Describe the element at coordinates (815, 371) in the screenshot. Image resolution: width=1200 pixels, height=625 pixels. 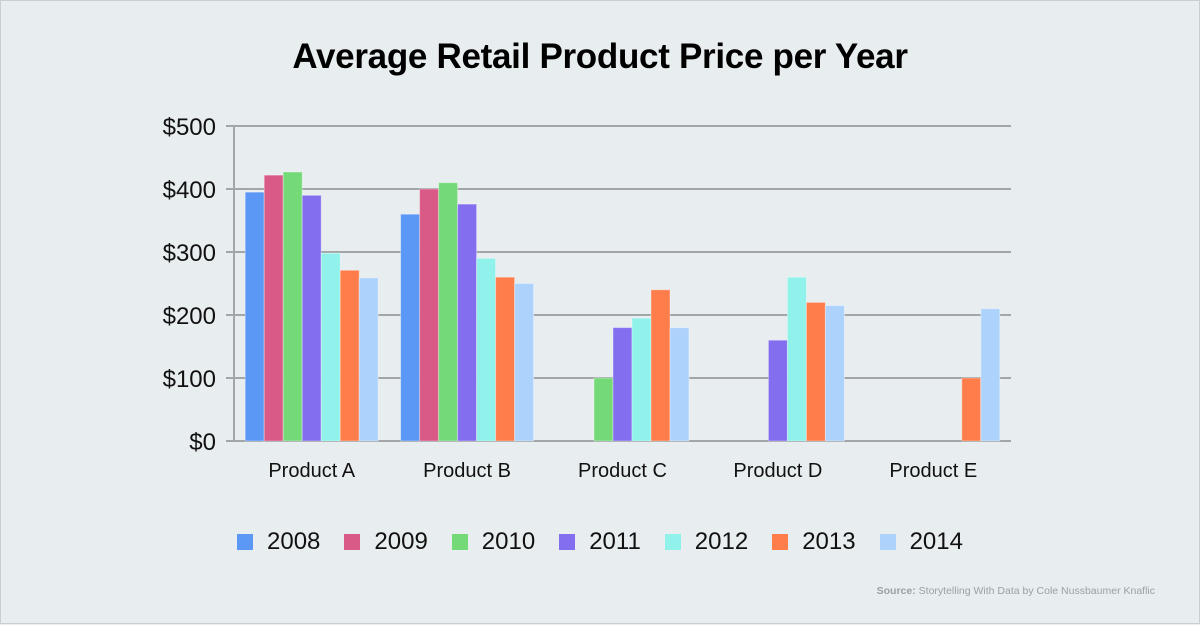
I see `bar-2013-product-d` at that location.